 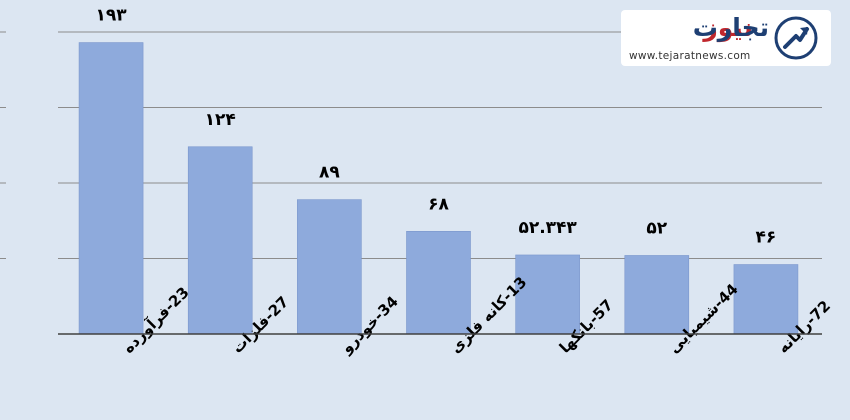 I want to click on logo-name-blue: تجارت, so click(x=730, y=27).